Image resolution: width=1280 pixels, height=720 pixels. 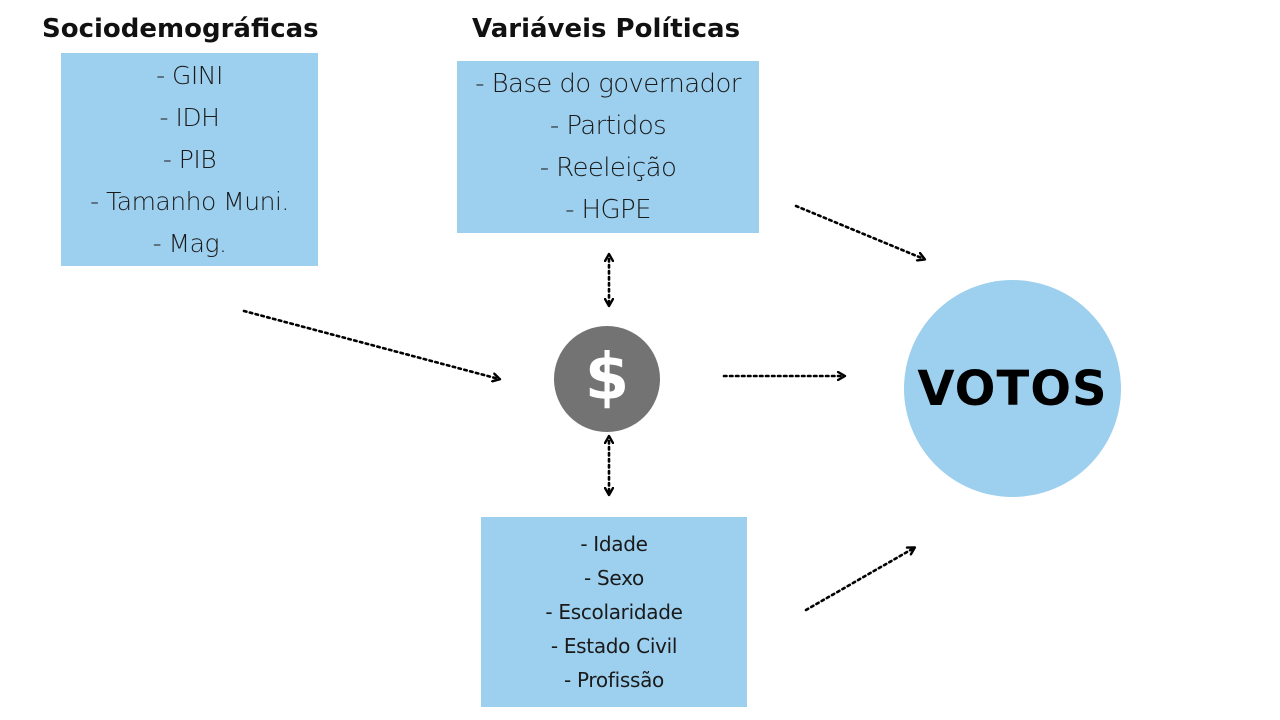 I want to click on individual-item-education: - Escolaridade, so click(x=614, y=612).